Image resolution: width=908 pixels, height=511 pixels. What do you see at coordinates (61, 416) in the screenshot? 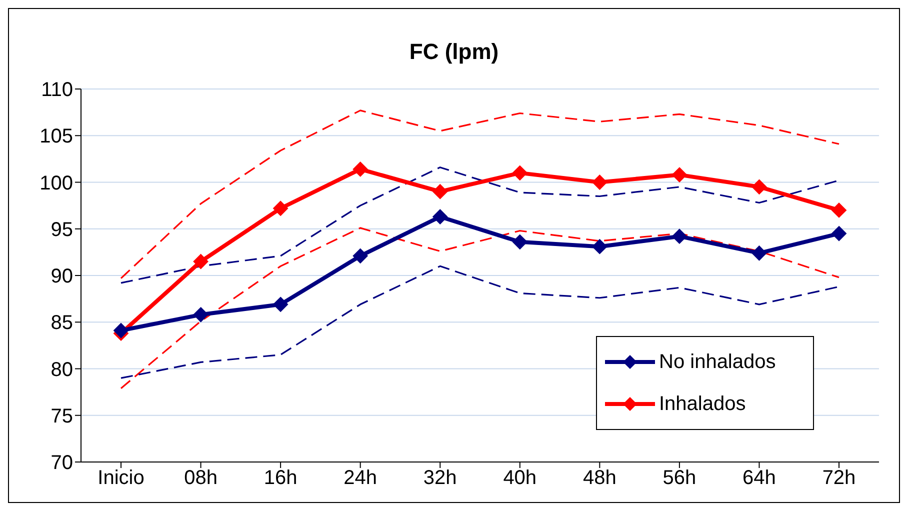
I see `y-tick-label: 75` at bounding box center [61, 416].